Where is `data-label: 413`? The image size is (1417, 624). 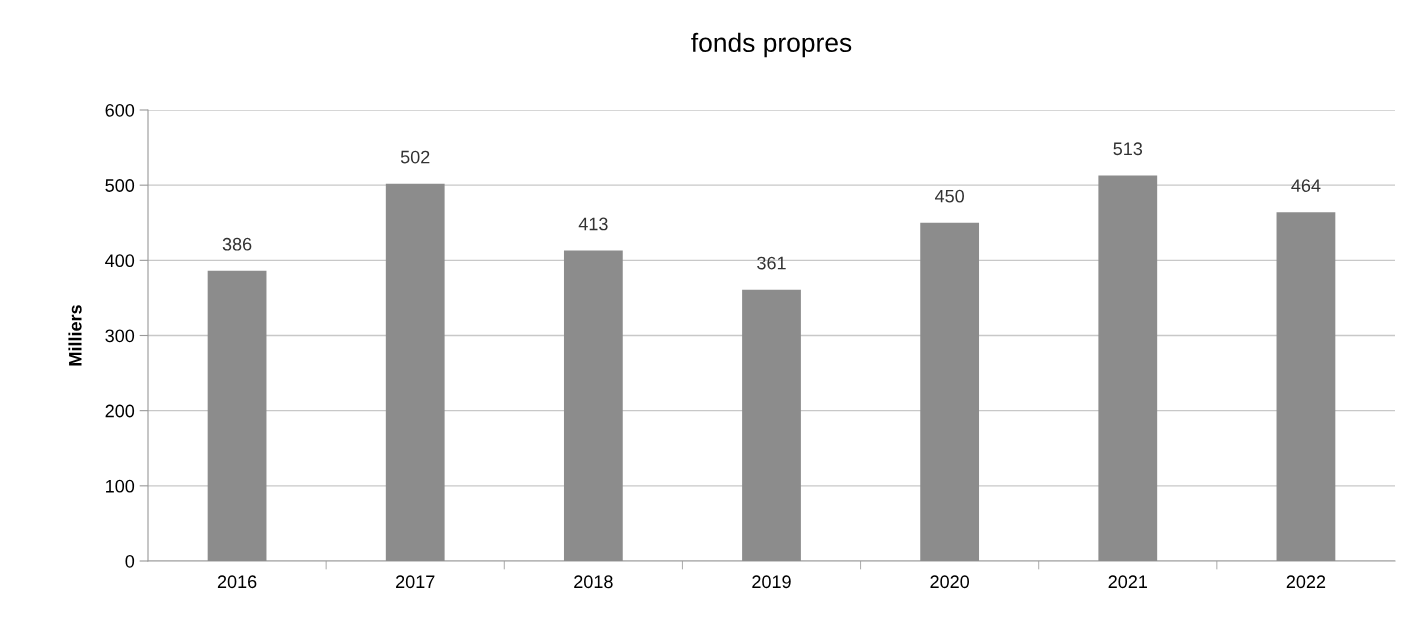
data-label: 413 is located at coordinates (593, 224).